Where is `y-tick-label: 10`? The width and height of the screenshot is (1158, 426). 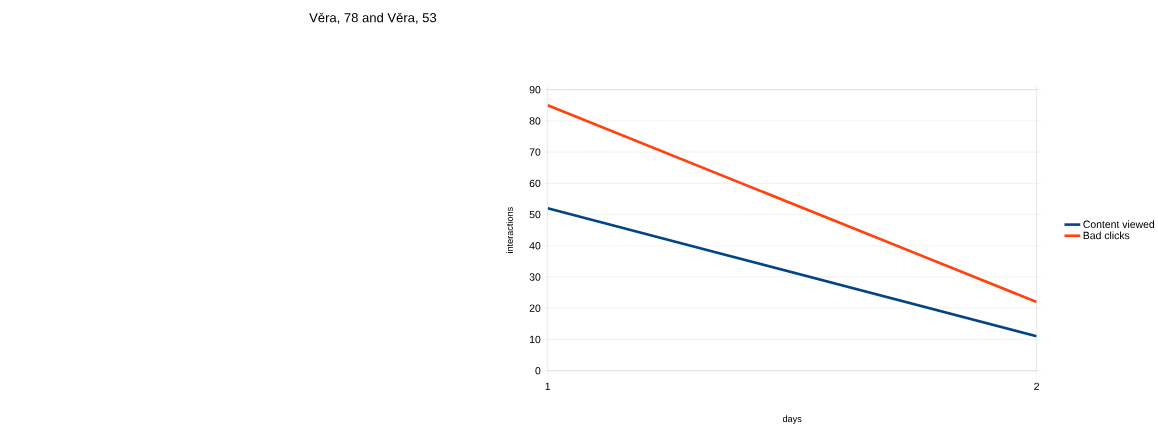
y-tick-label: 10 is located at coordinates (535, 339).